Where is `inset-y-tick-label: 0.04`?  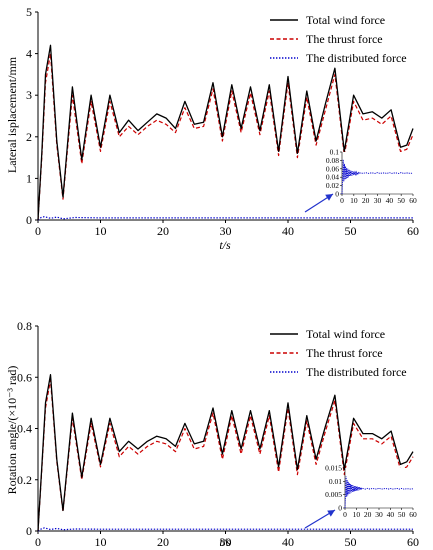 inset-y-tick-label: 0.04 is located at coordinates (332, 177).